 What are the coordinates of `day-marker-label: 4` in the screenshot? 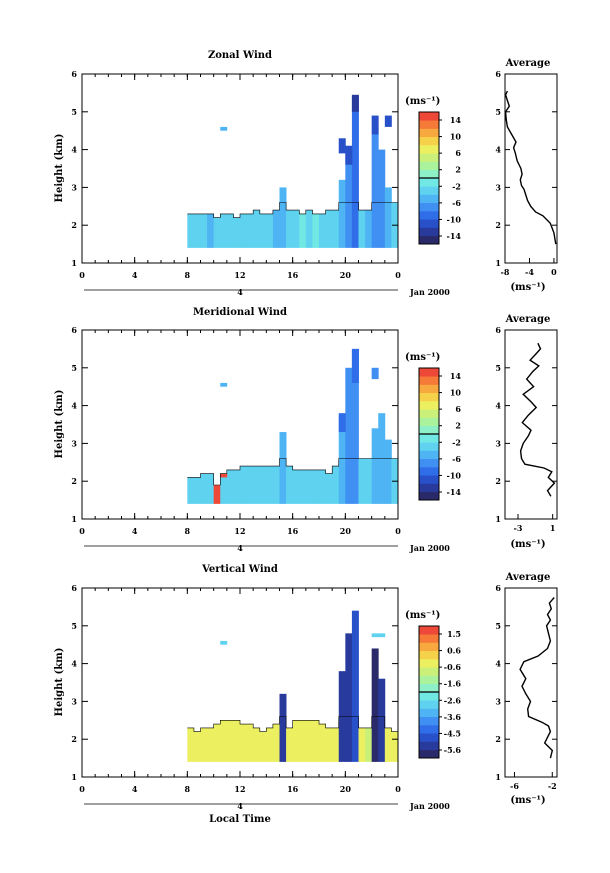 It's located at (240, 292).